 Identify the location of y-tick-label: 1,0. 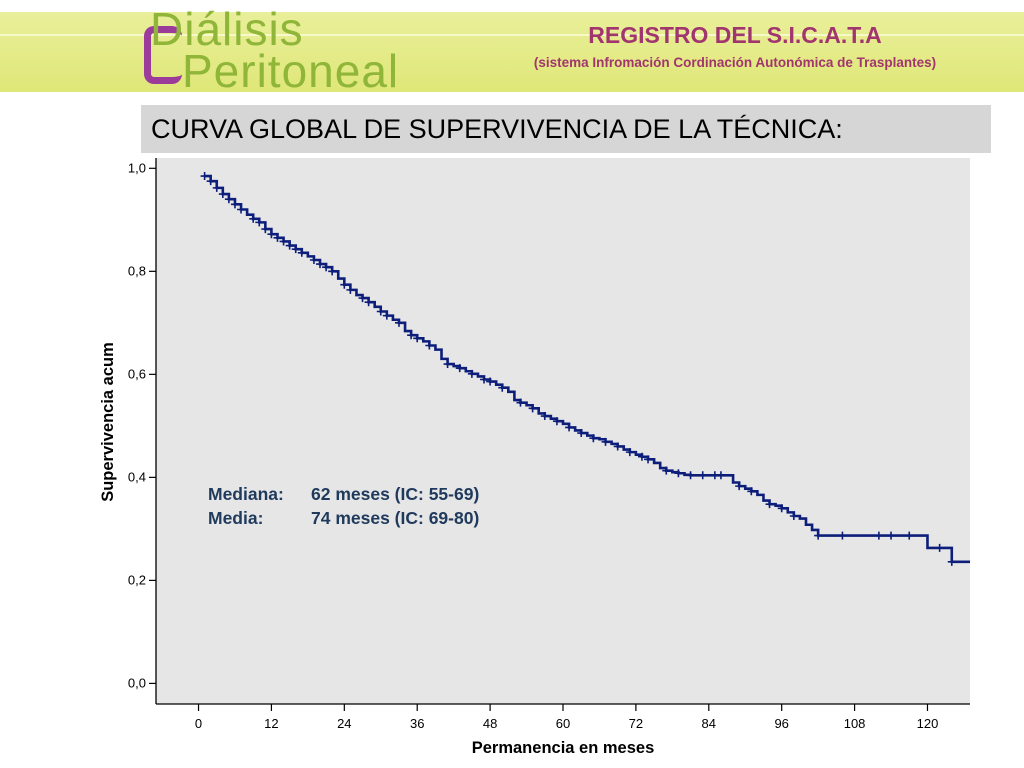
(137, 167).